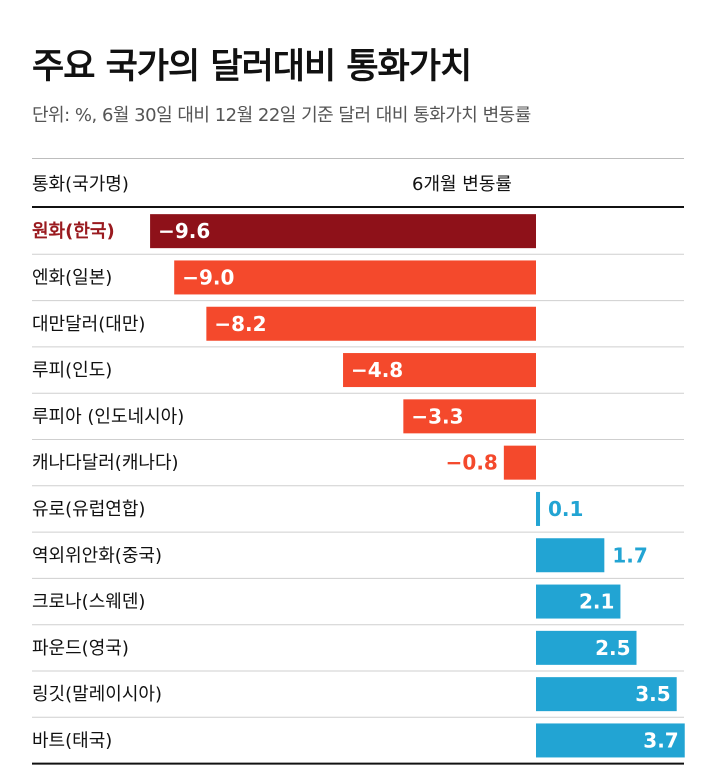  Describe the element at coordinates (88, 602) in the screenshot. I see `category-label: 크로나(스웨덴)` at that location.